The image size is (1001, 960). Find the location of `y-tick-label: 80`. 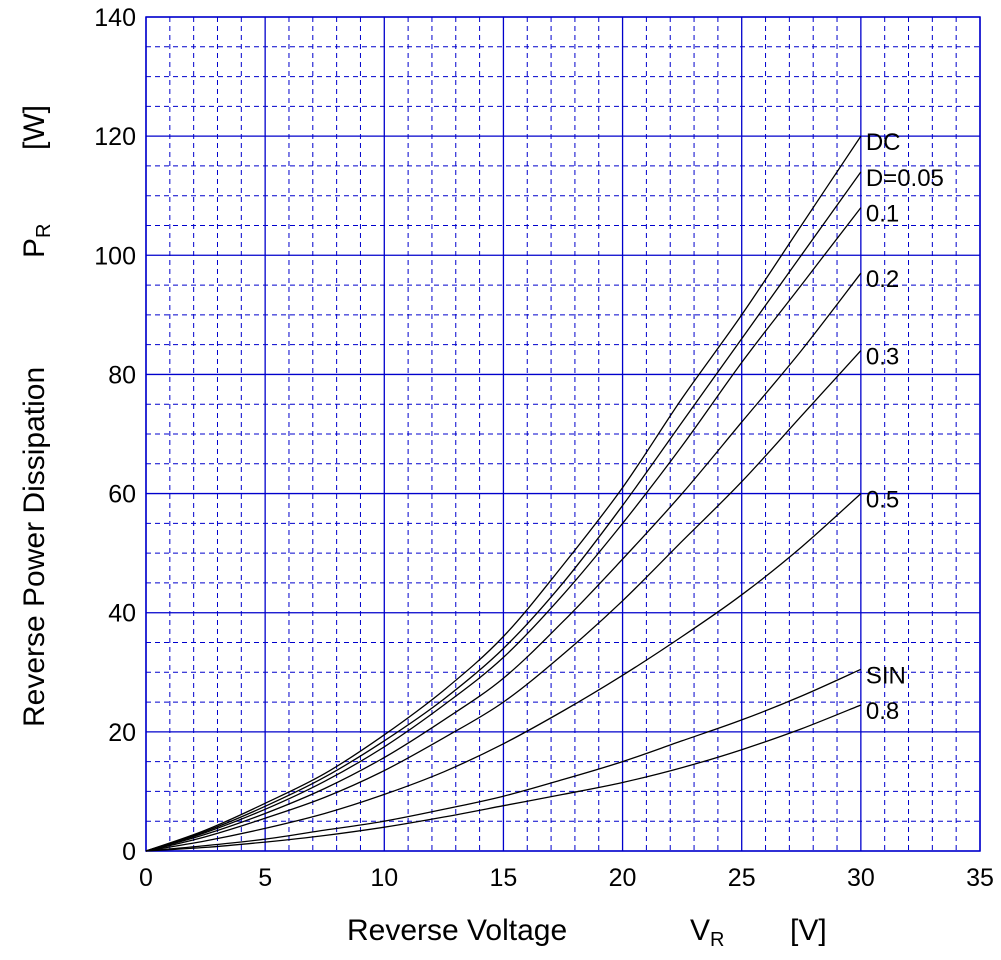

y-tick-label: 80 is located at coordinates (122, 375).